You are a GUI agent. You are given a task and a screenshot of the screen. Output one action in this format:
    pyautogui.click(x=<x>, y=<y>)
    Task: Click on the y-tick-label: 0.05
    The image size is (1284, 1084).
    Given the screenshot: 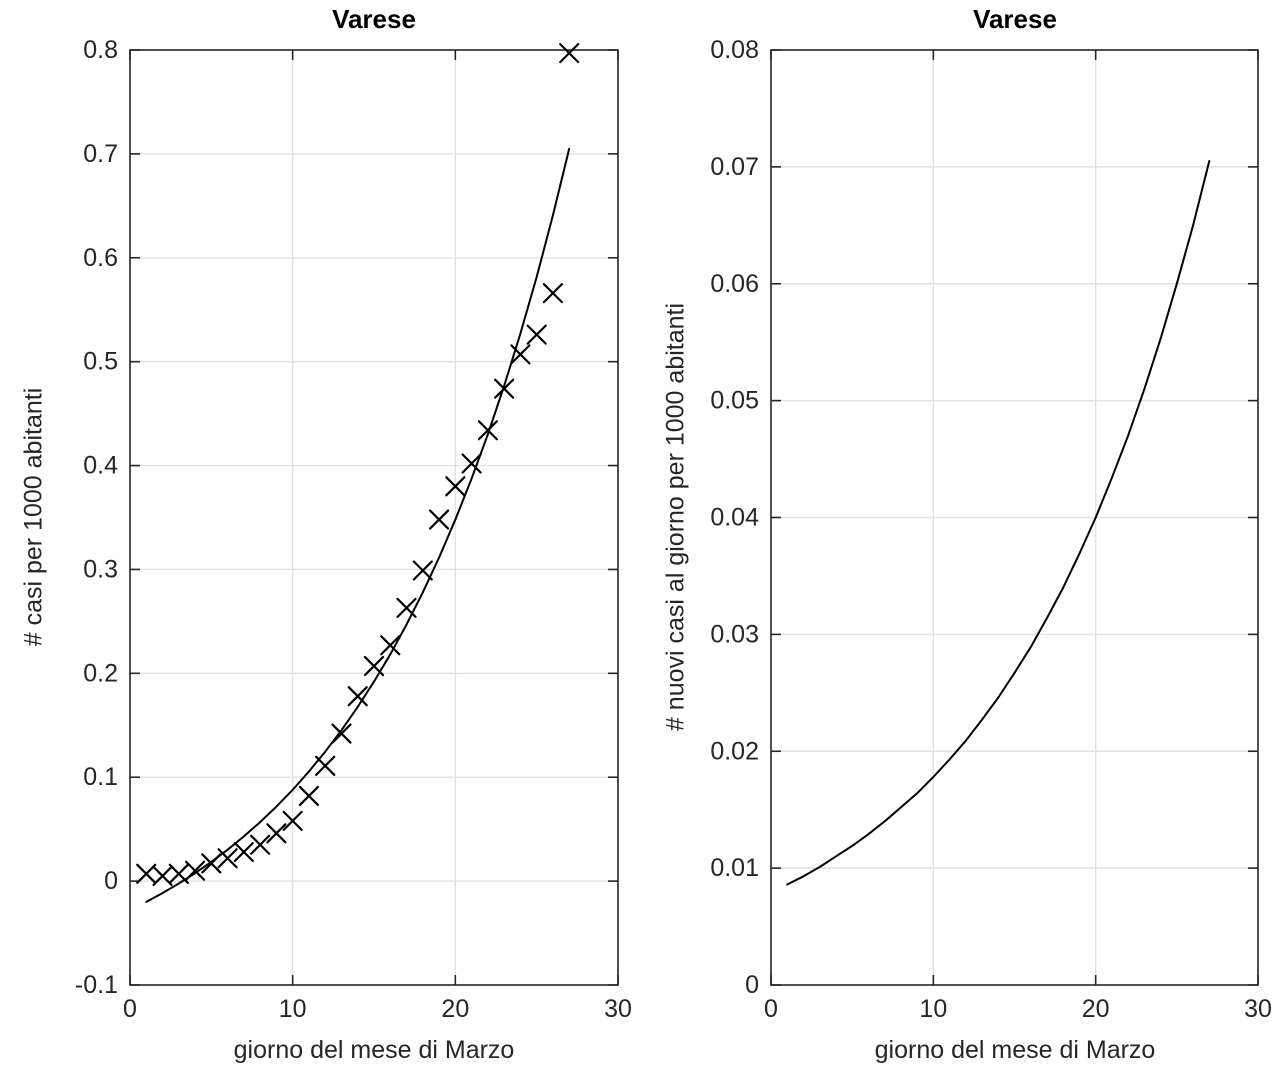 What is the action you would take?
    pyautogui.click(x=734, y=401)
    